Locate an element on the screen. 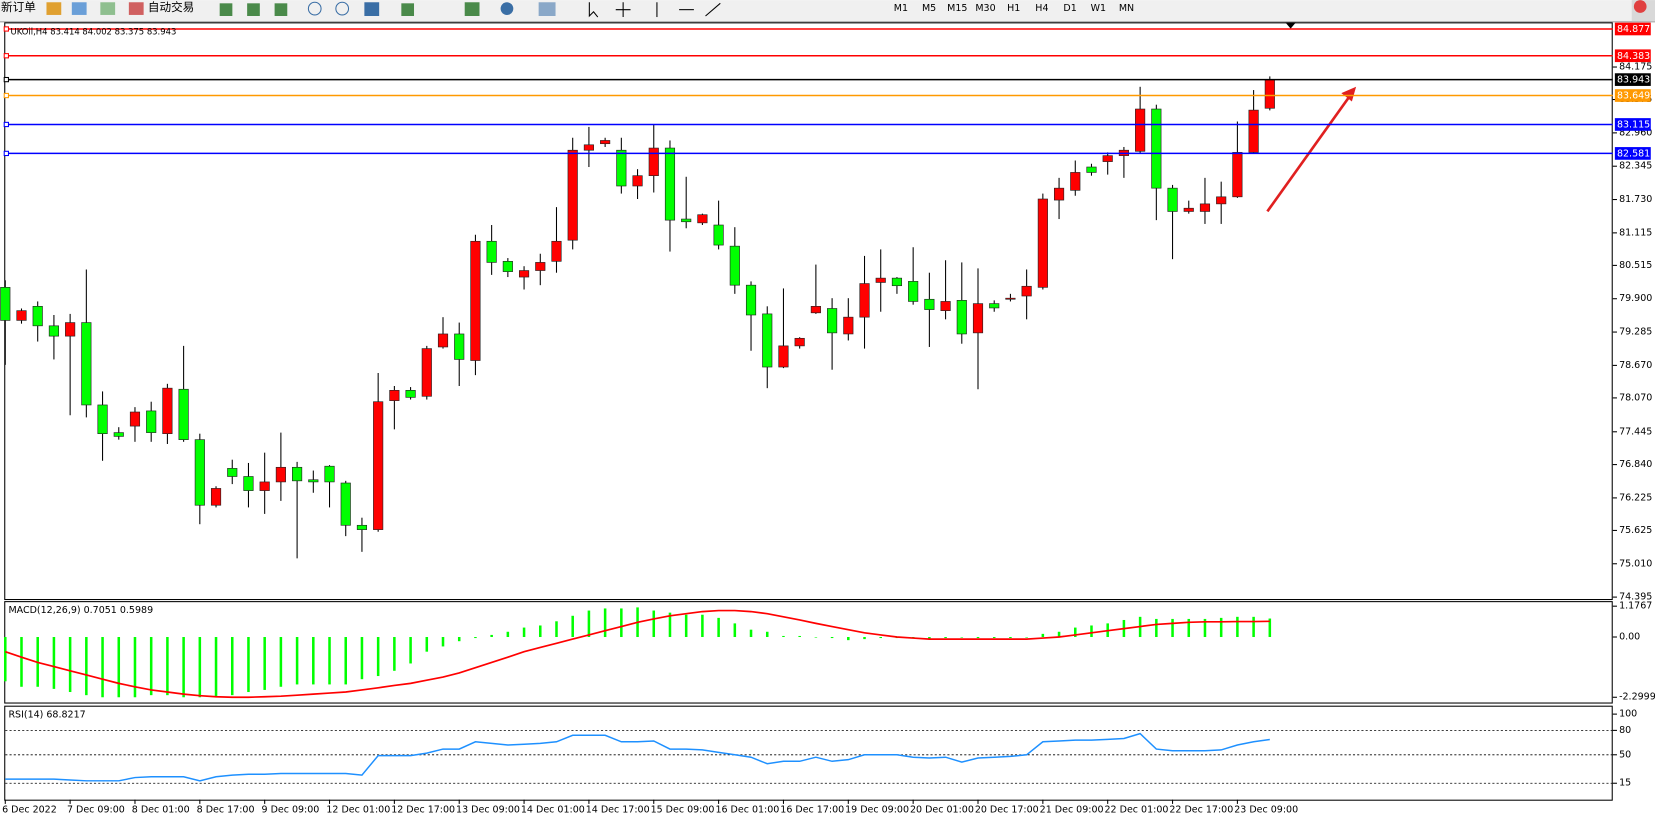 The height and width of the screenshot is (822, 1655). level-label: 82.581 is located at coordinates (1633, 153).